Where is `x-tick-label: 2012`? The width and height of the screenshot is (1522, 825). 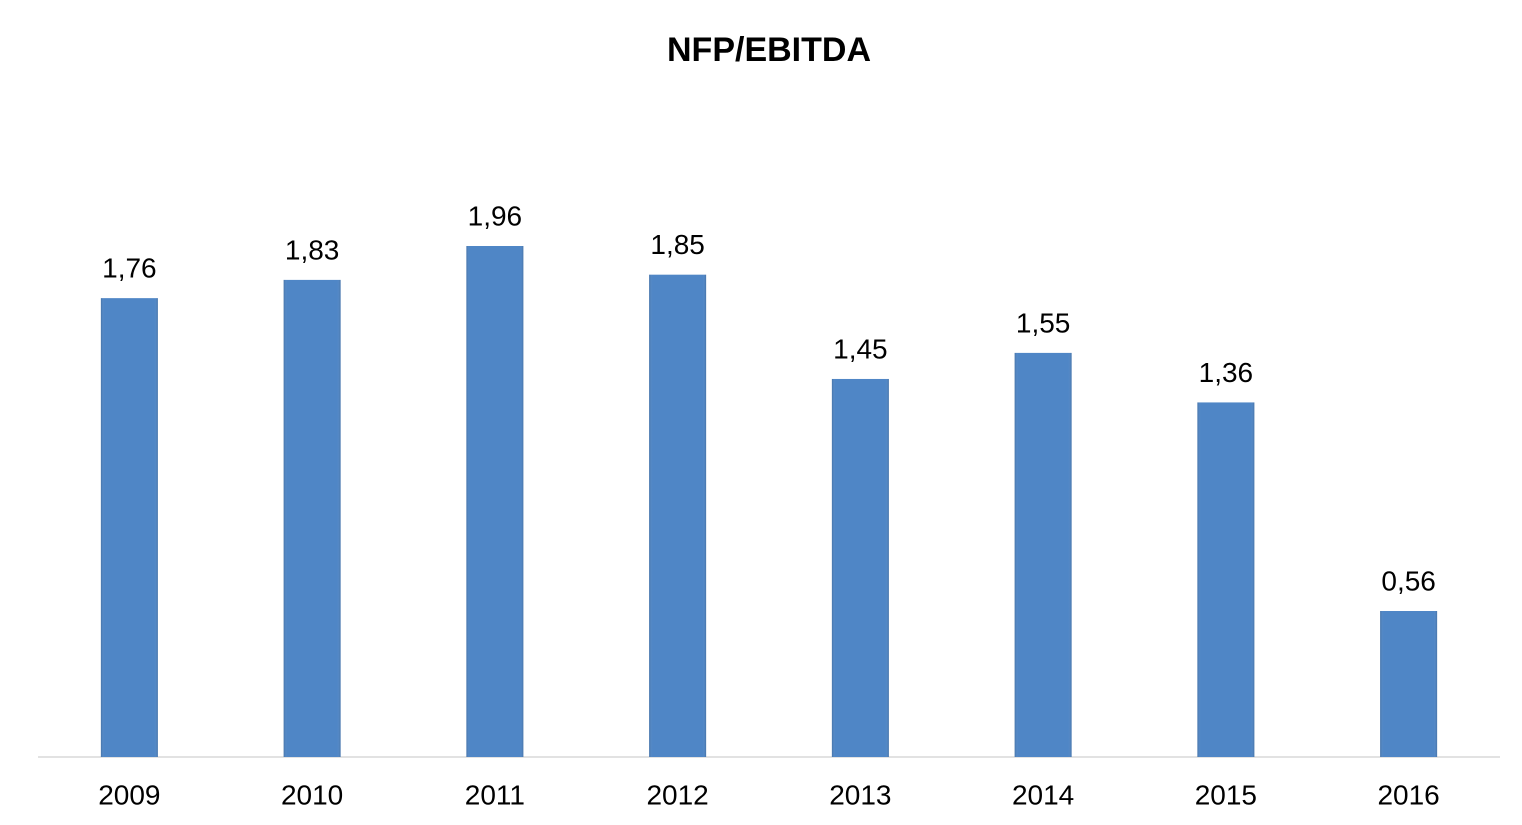
x-tick-label: 2012 is located at coordinates (677, 794).